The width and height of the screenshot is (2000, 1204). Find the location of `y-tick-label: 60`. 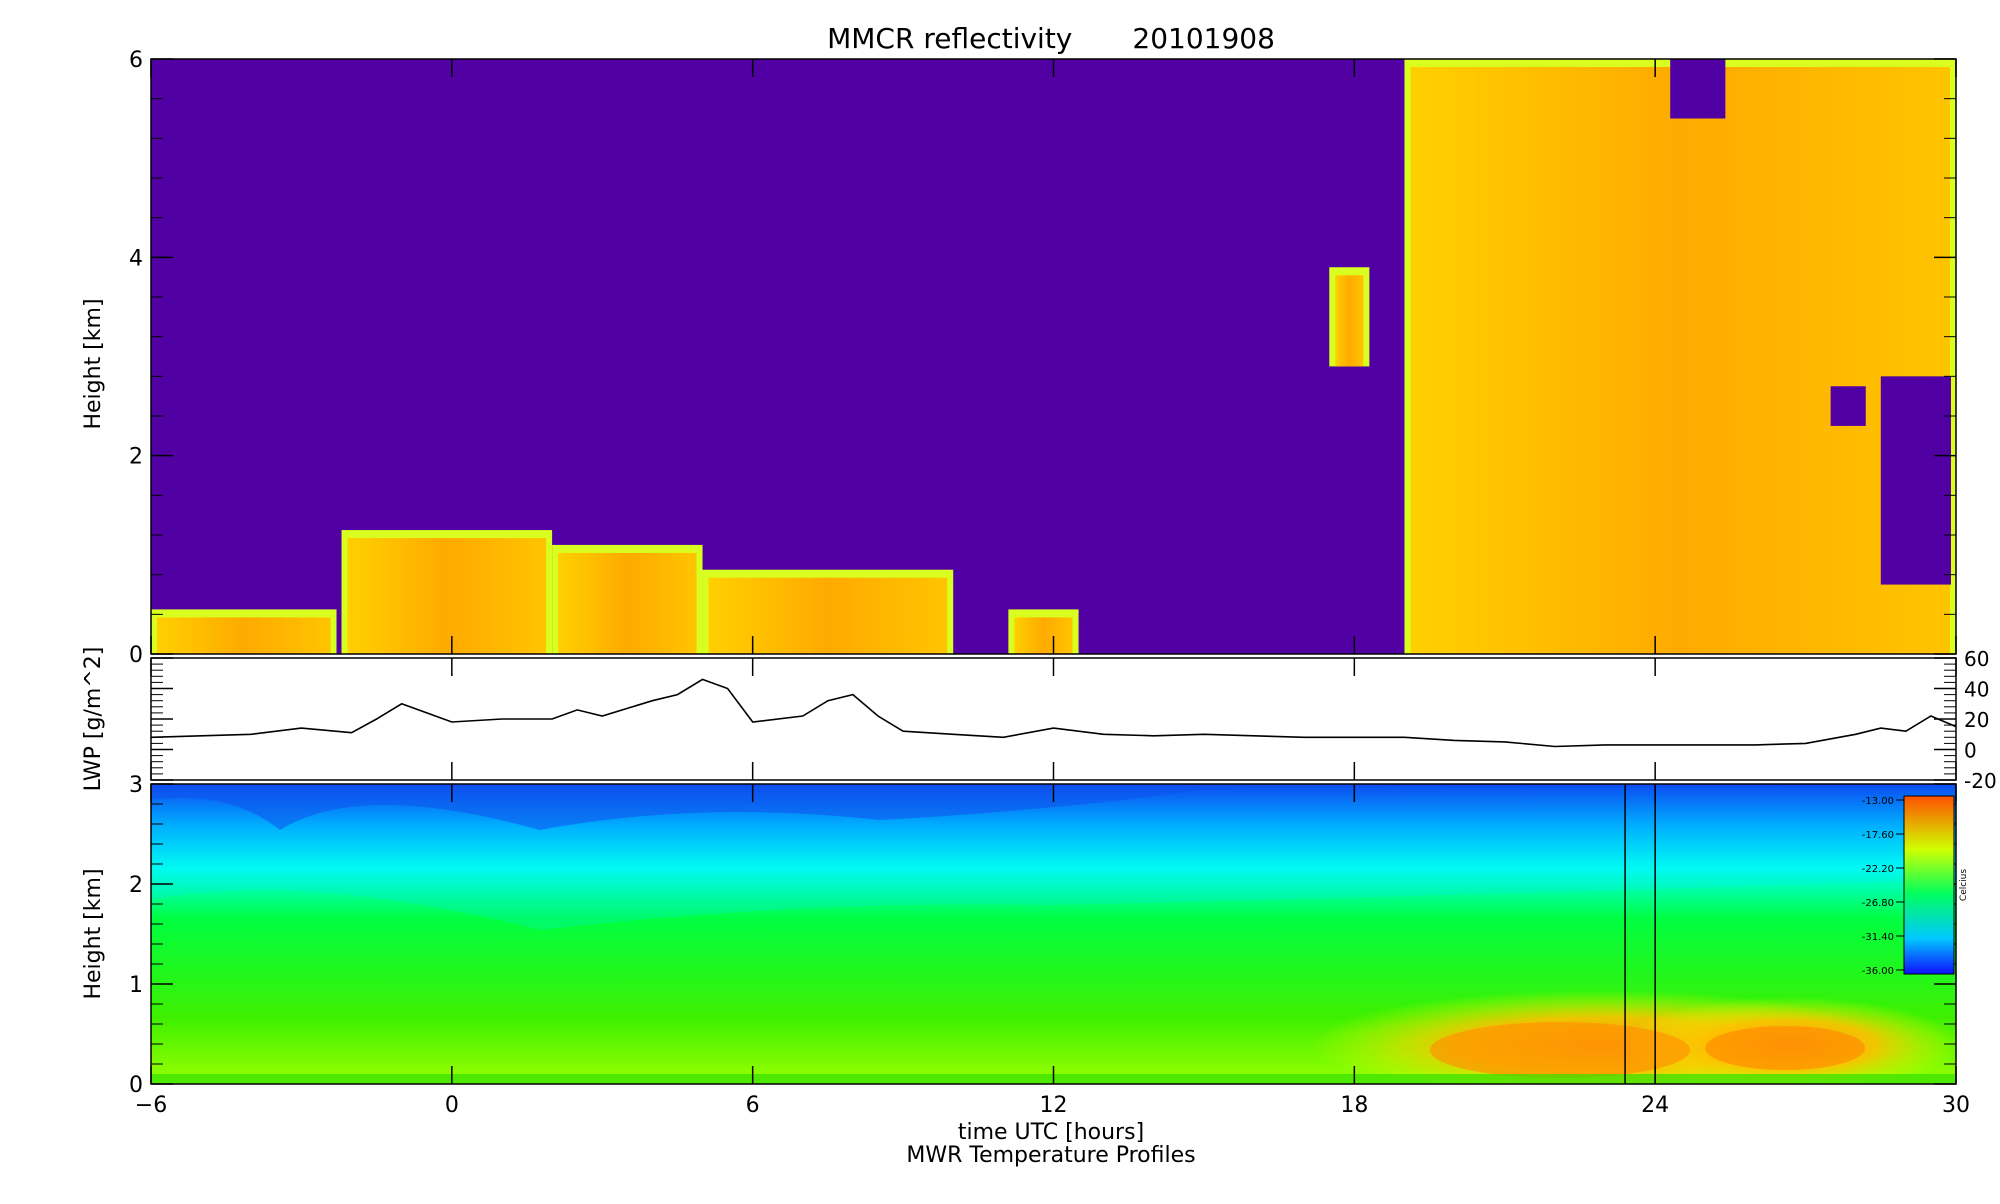

y-tick-label: 60 is located at coordinates (1976, 659).